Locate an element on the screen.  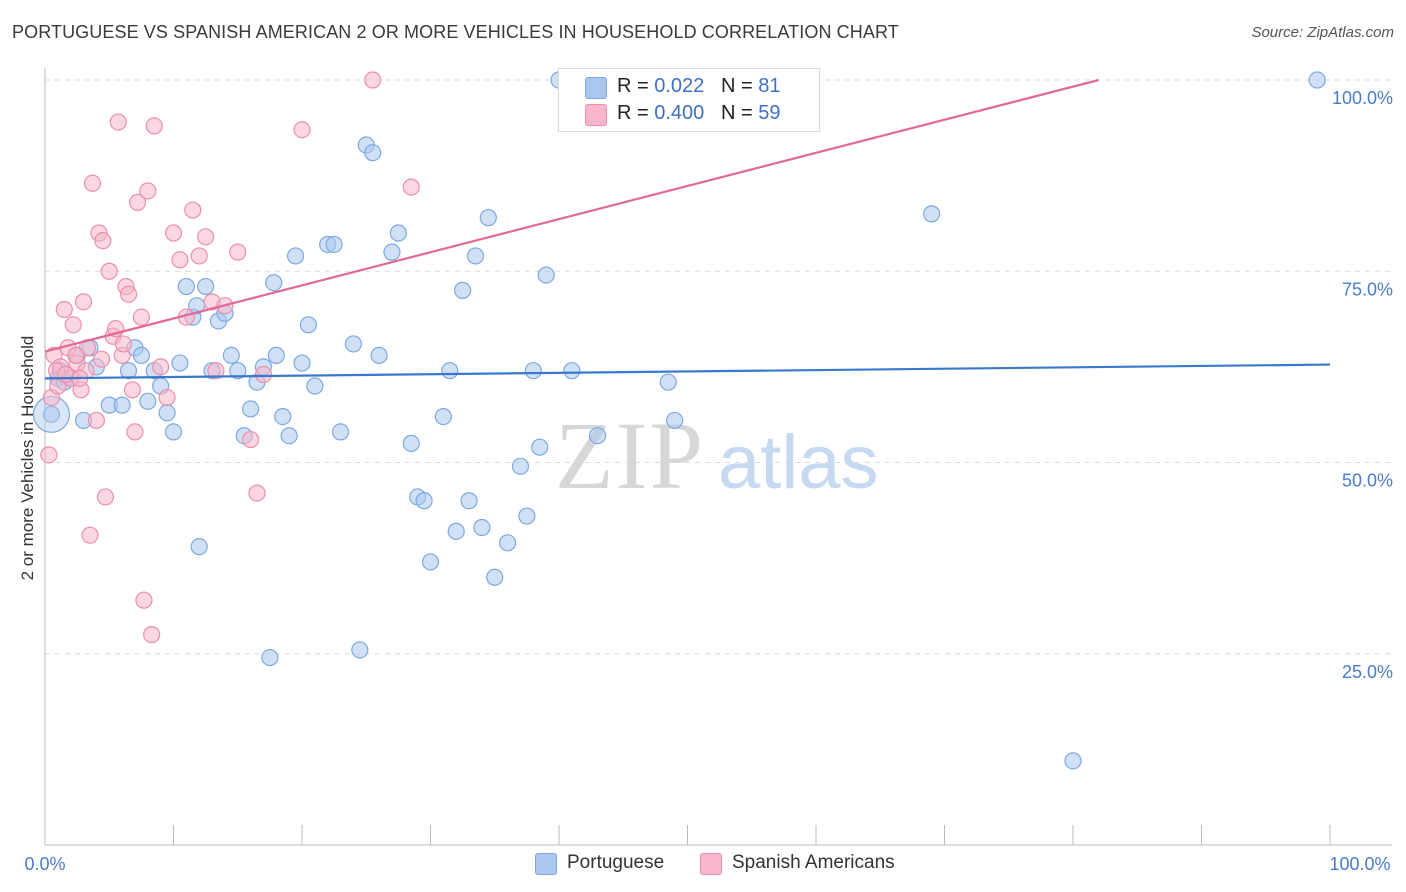
watermark-atlas: atlas is located at coordinates (798, 462).